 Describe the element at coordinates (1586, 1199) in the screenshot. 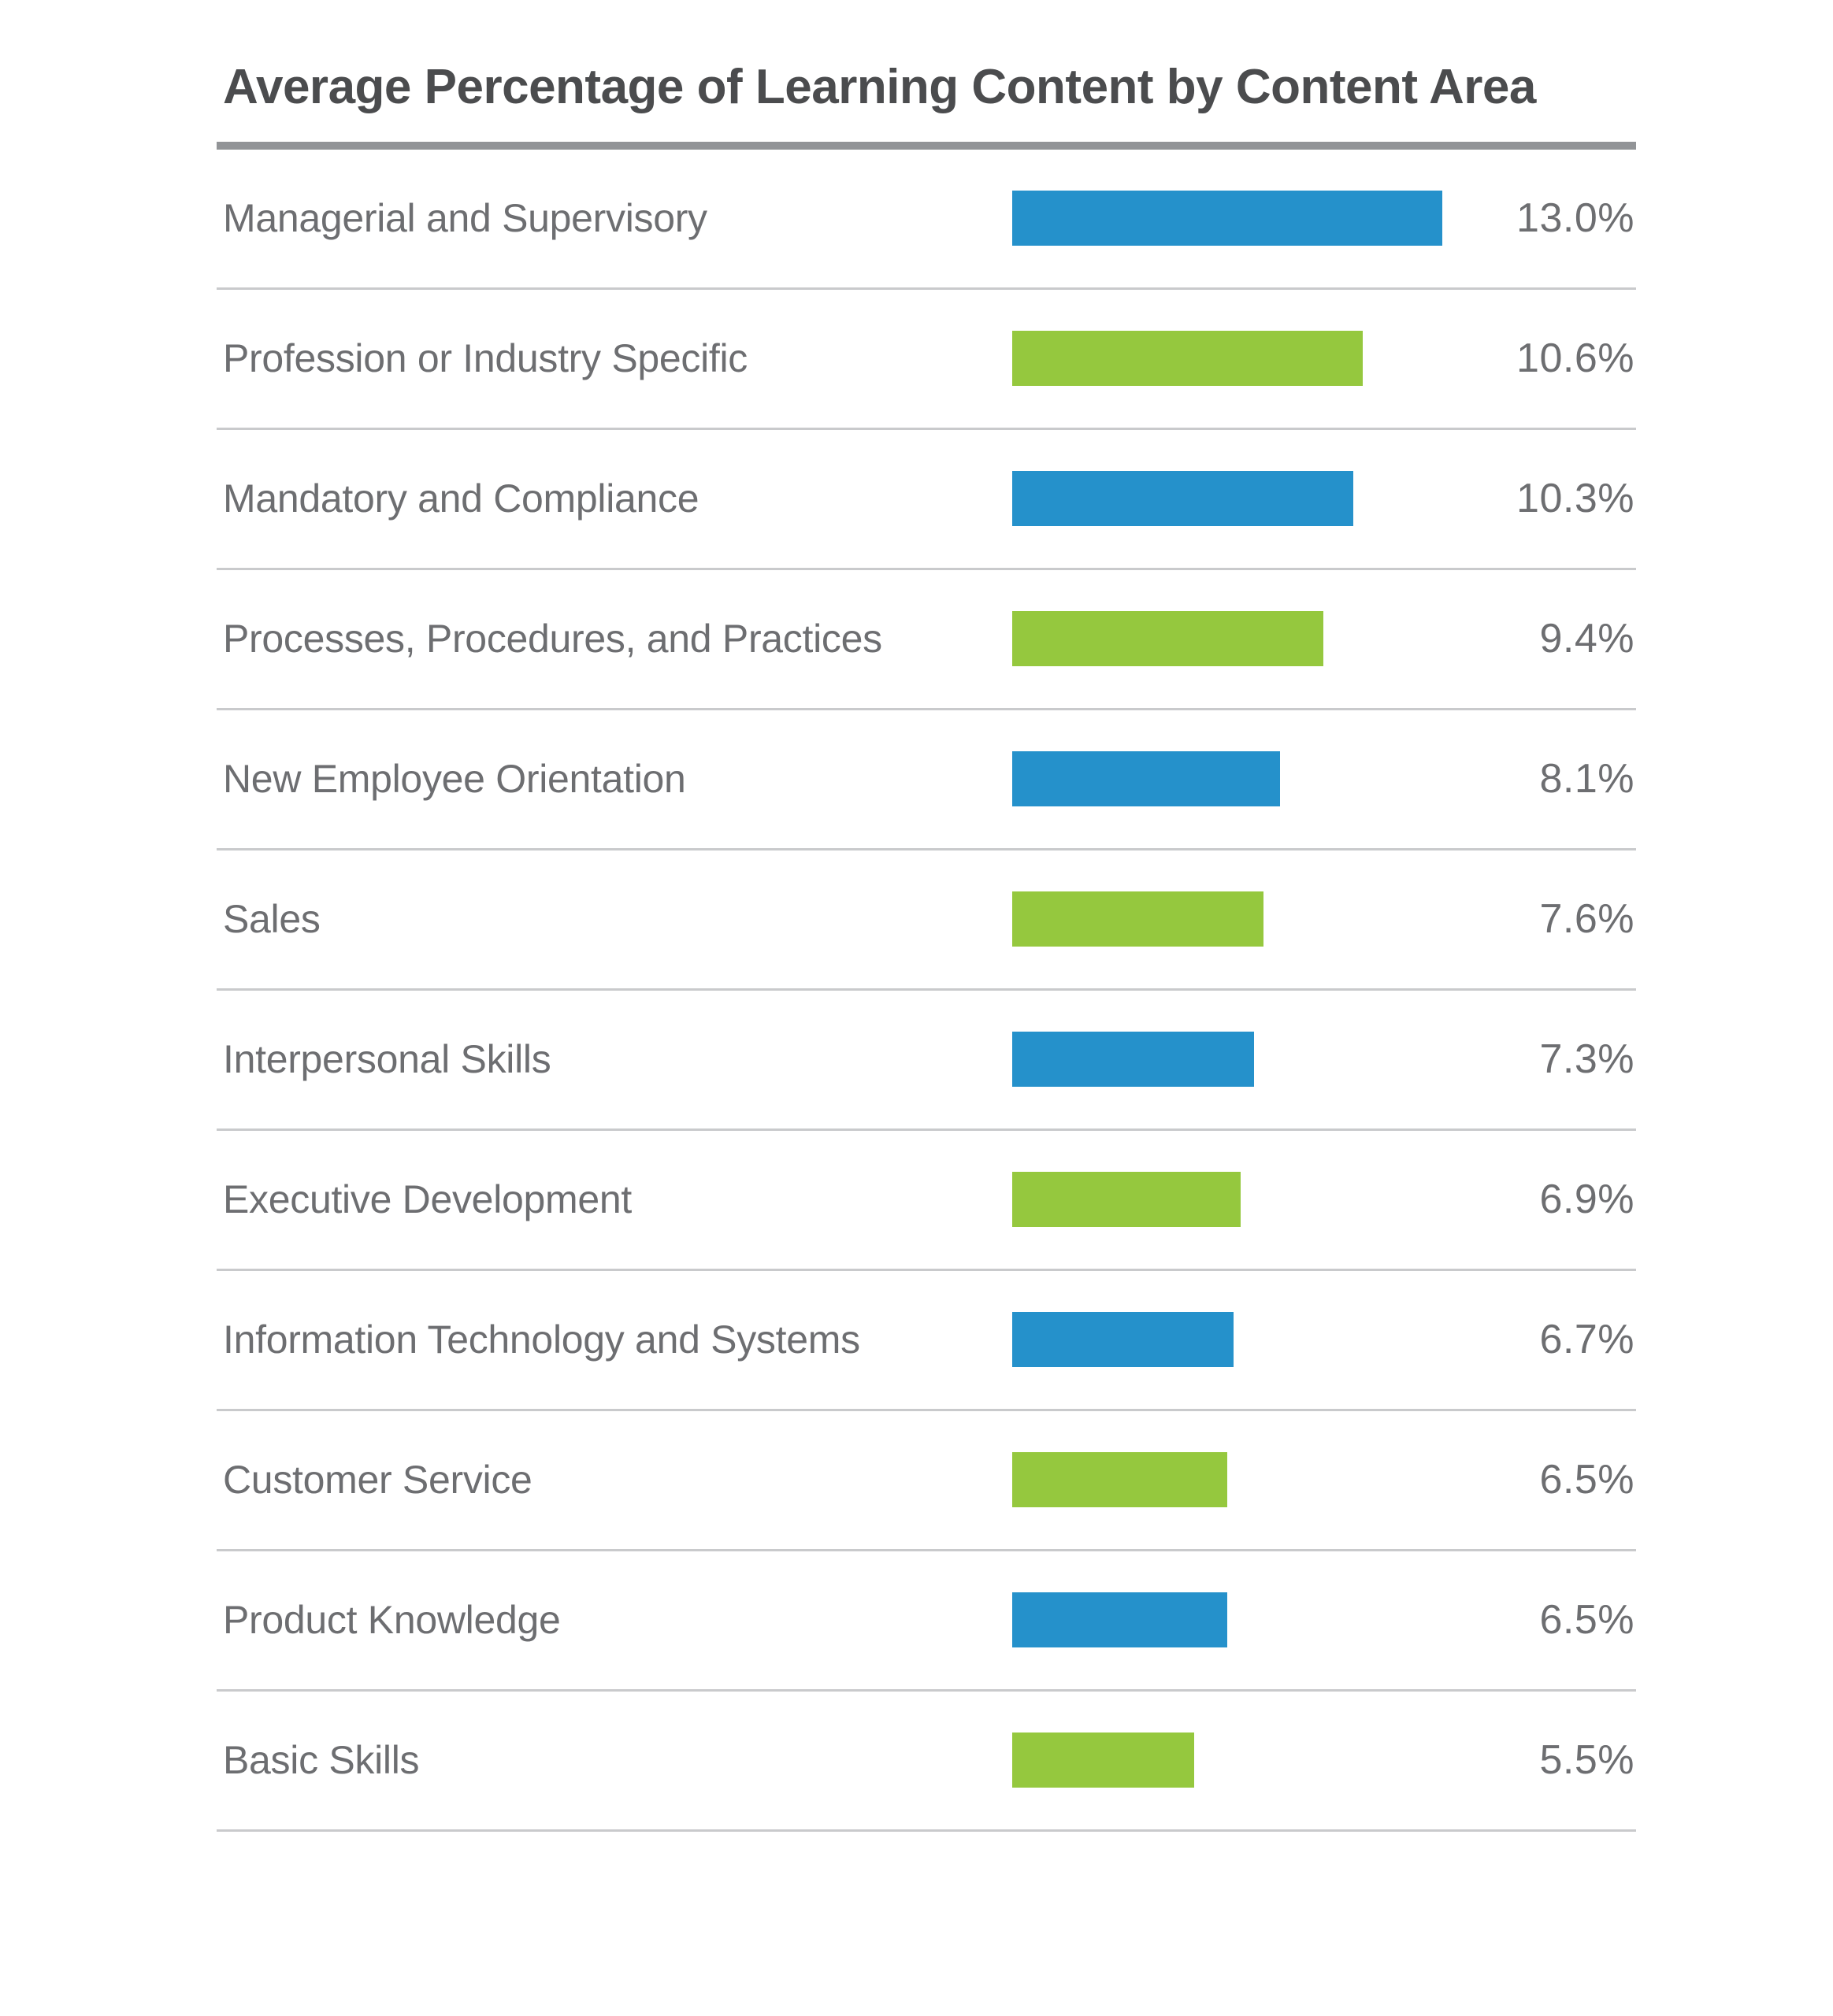

I see `row-value: 6.9%` at that location.